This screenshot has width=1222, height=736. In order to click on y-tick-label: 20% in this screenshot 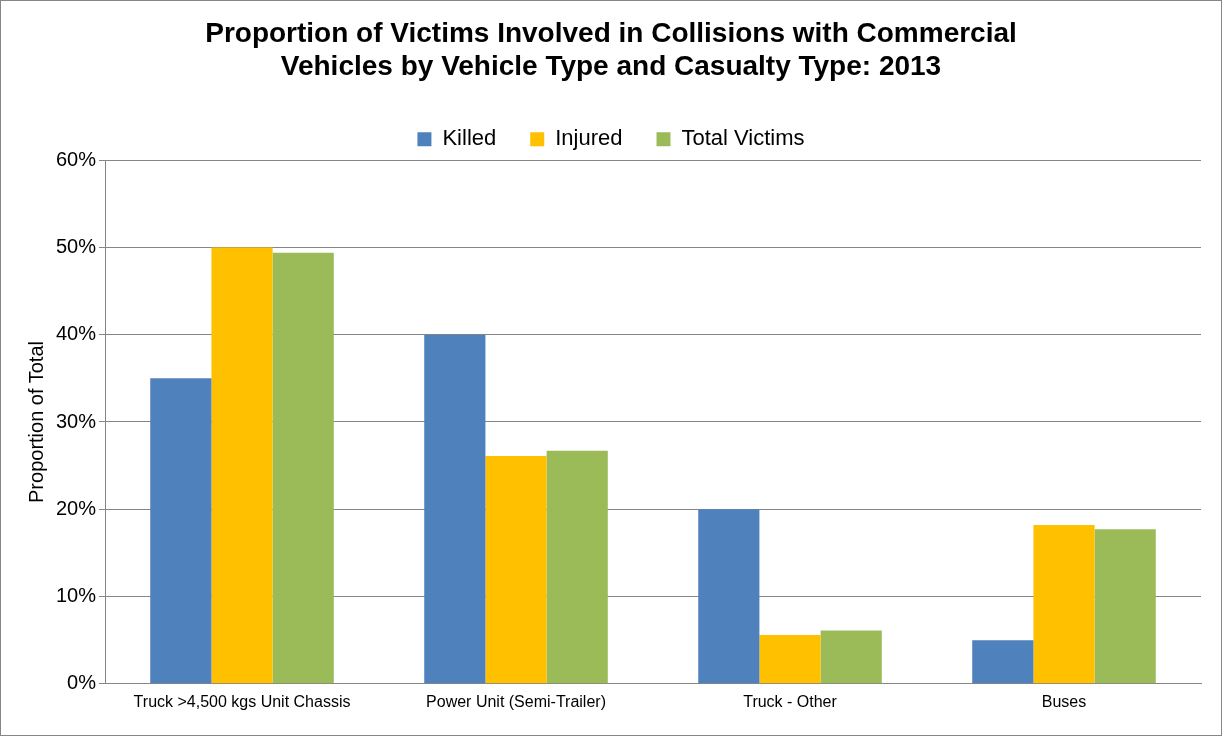, I will do `click(76, 507)`.